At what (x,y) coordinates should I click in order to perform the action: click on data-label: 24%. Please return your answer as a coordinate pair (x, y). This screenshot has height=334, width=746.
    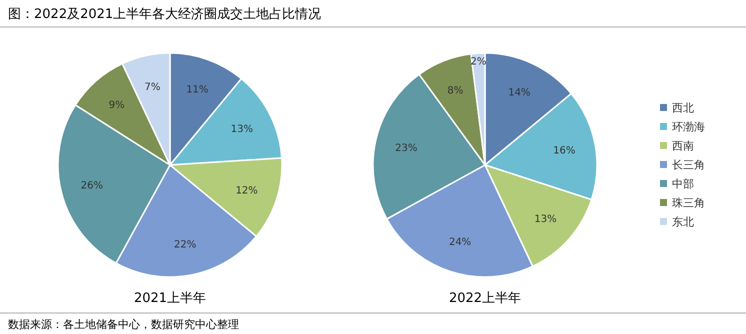
    Looking at the image, I should click on (460, 242).